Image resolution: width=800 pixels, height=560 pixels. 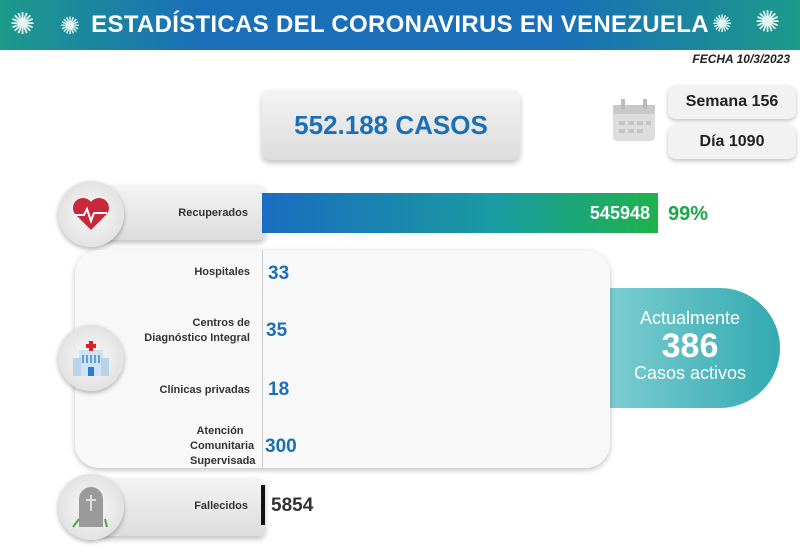 What do you see at coordinates (91, 507) in the screenshot?
I see `tombstone-icon` at bounding box center [91, 507].